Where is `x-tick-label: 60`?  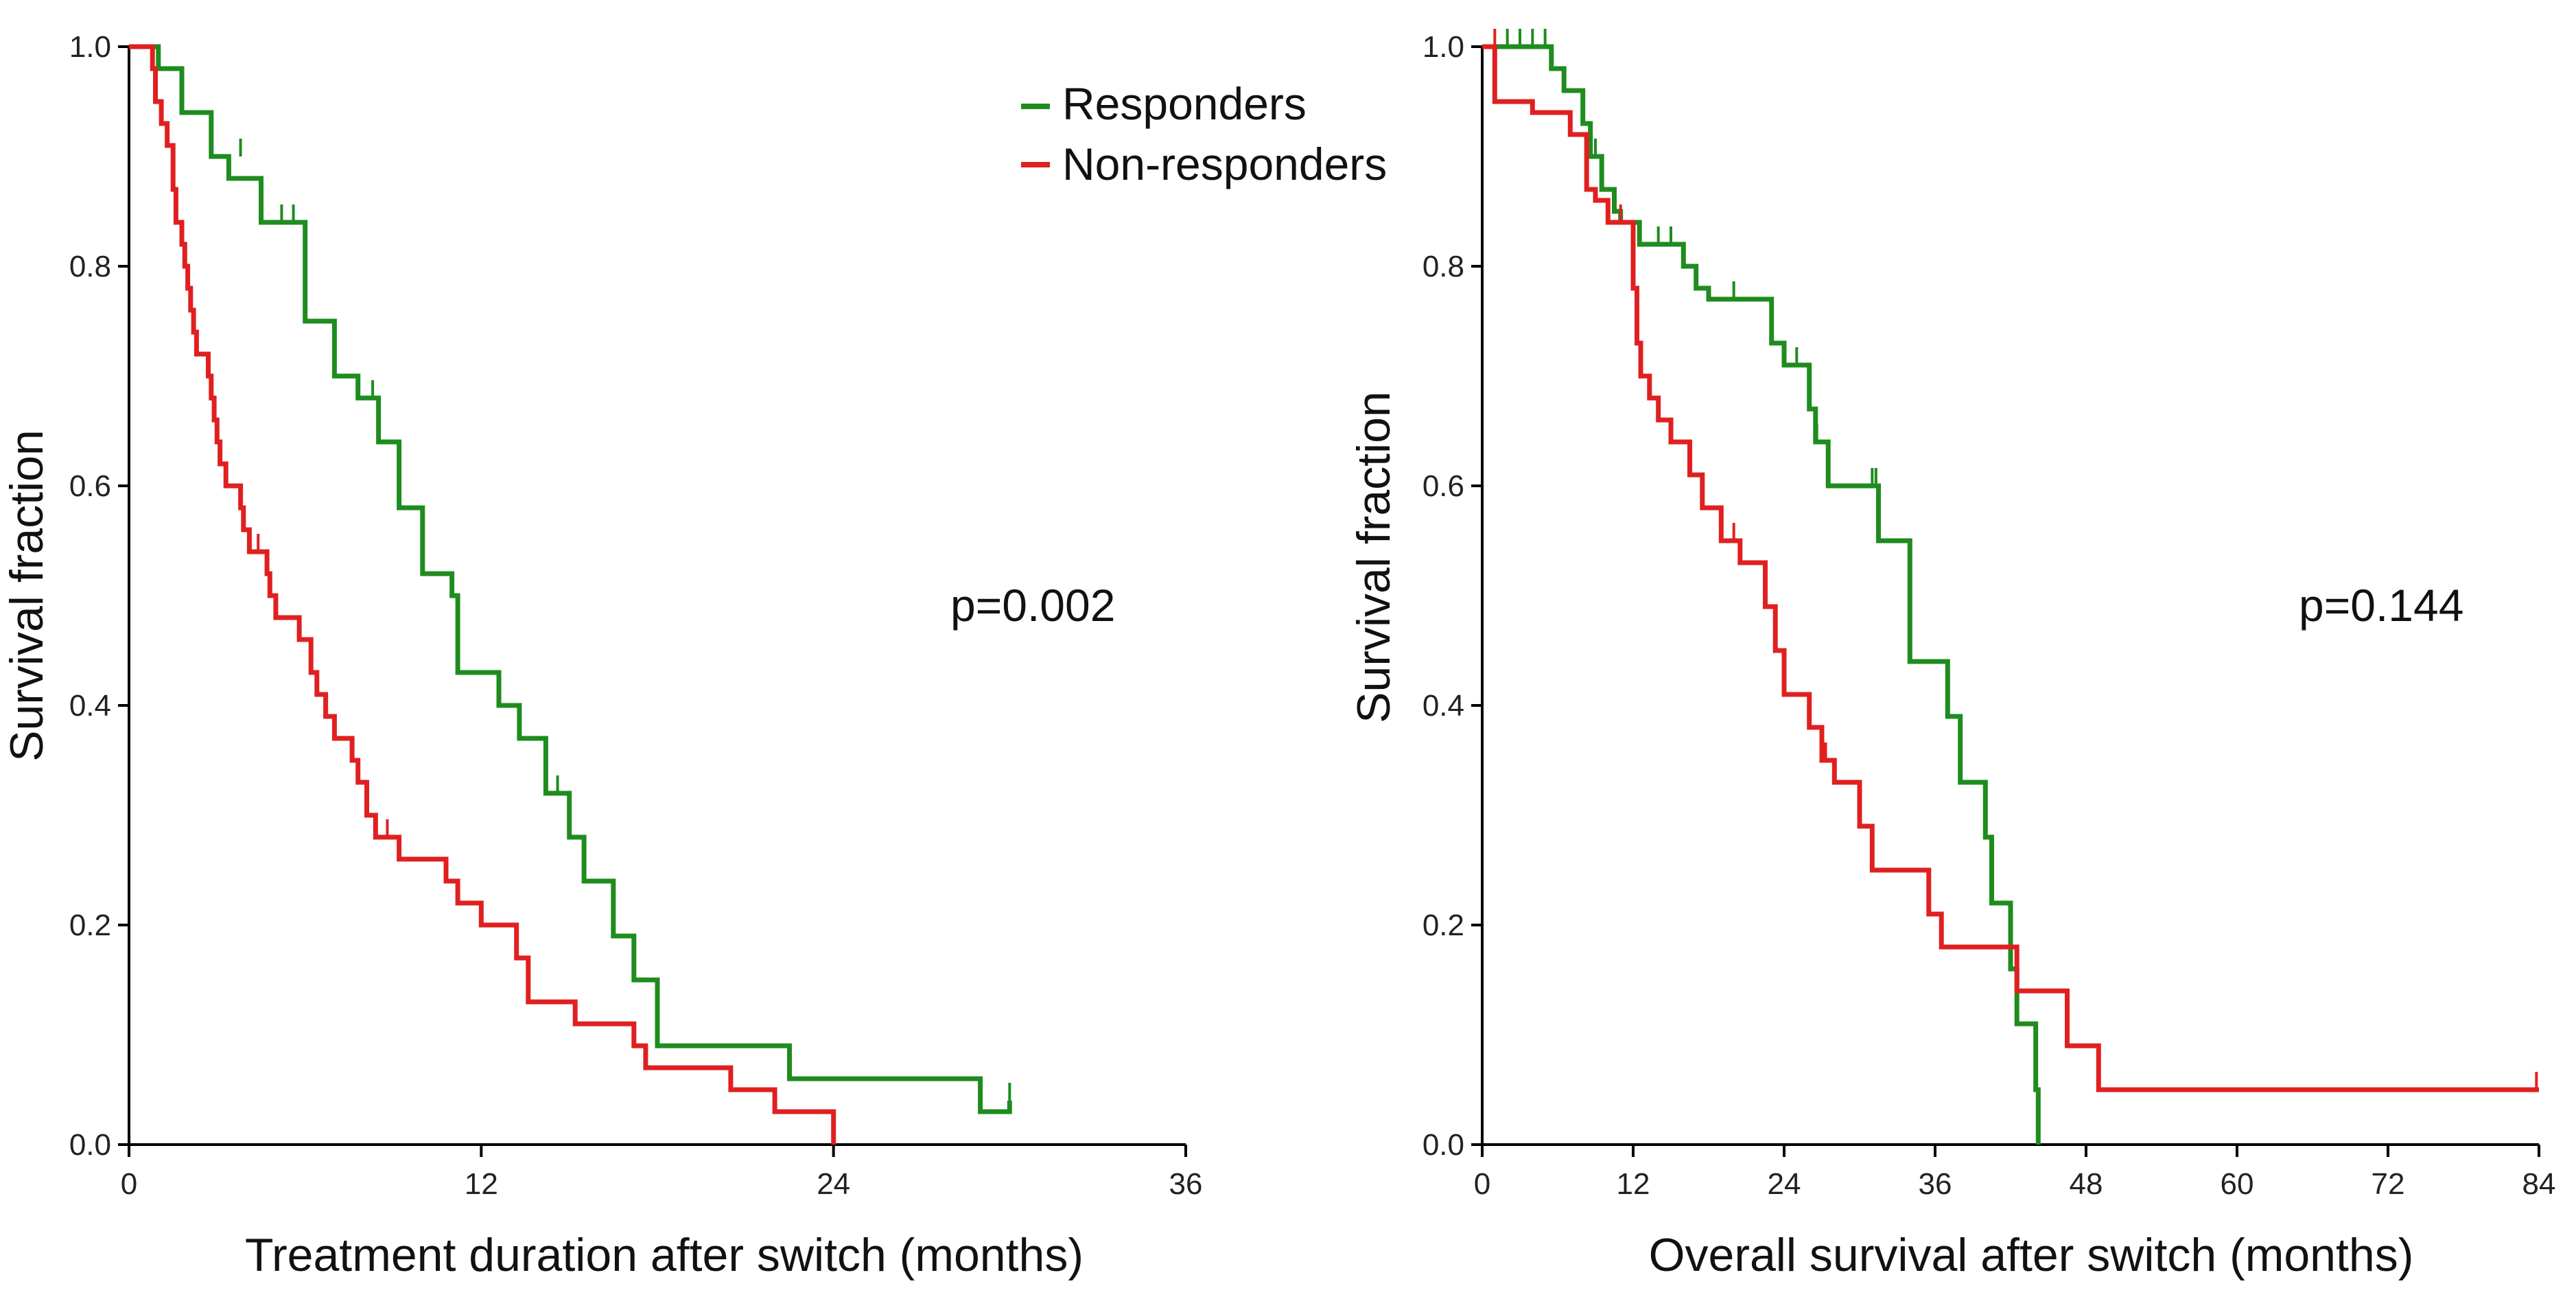
x-tick-label: 60 is located at coordinates (2237, 1184).